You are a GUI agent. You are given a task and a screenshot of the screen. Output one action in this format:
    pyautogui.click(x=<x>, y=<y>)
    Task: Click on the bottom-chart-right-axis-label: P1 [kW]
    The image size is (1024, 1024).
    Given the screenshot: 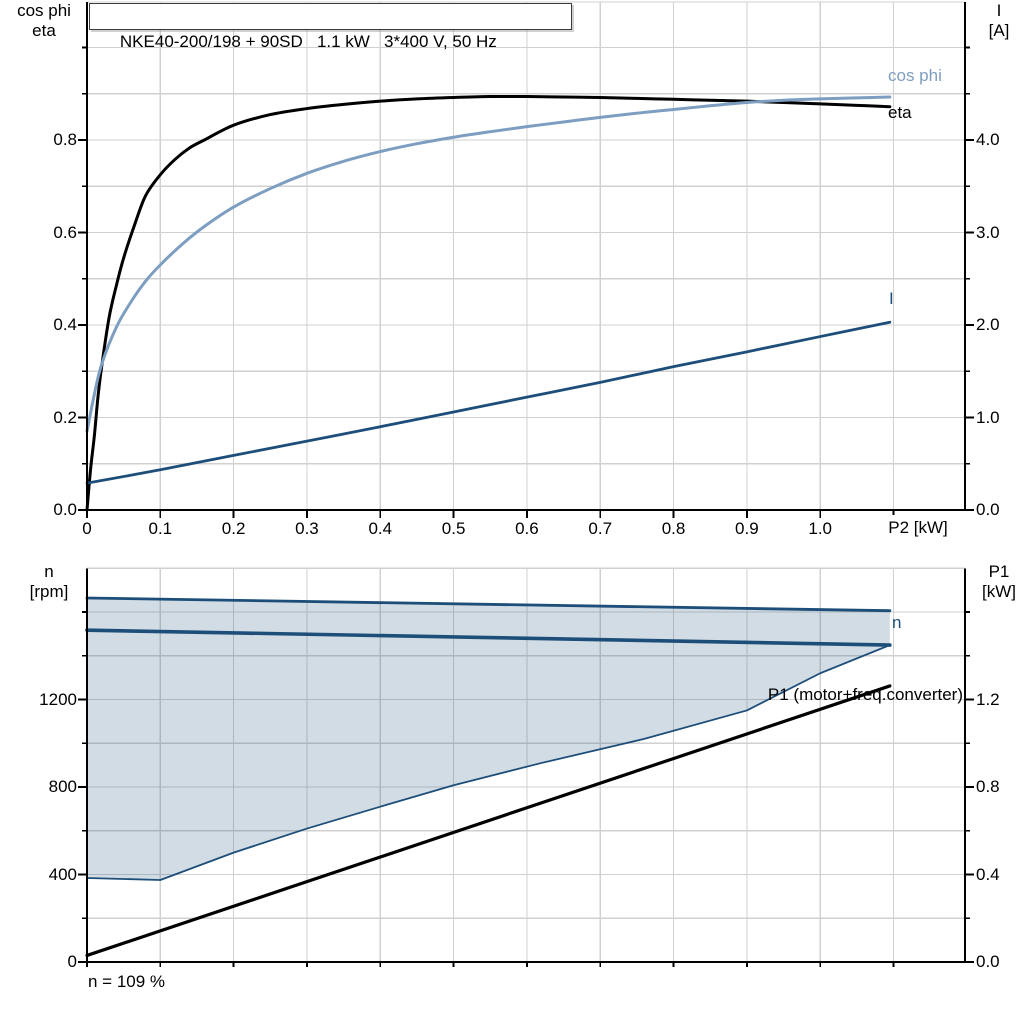 What is the action you would take?
    pyautogui.click(x=999, y=582)
    